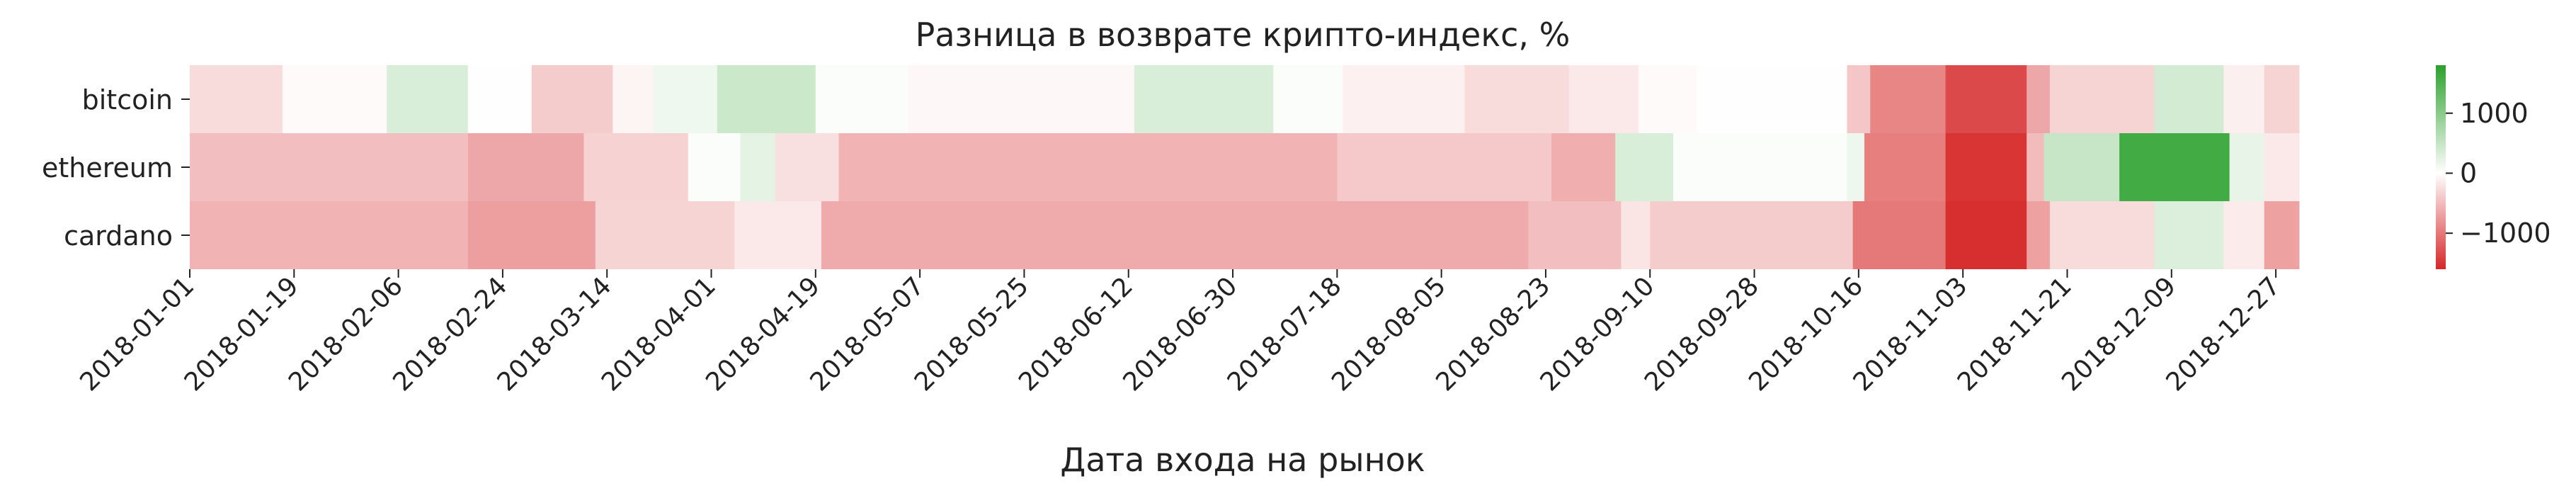 This screenshot has width=2576, height=503. I want to click on colorbar-tick-label: 1000, so click(2494, 113).